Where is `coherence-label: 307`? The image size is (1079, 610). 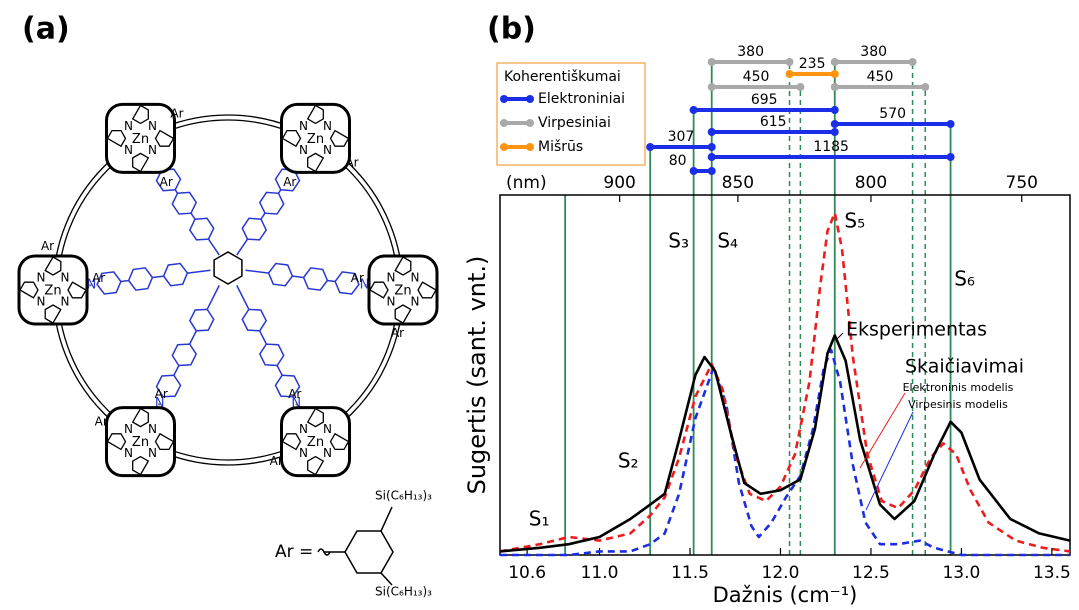 coherence-label: 307 is located at coordinates (681, 137).